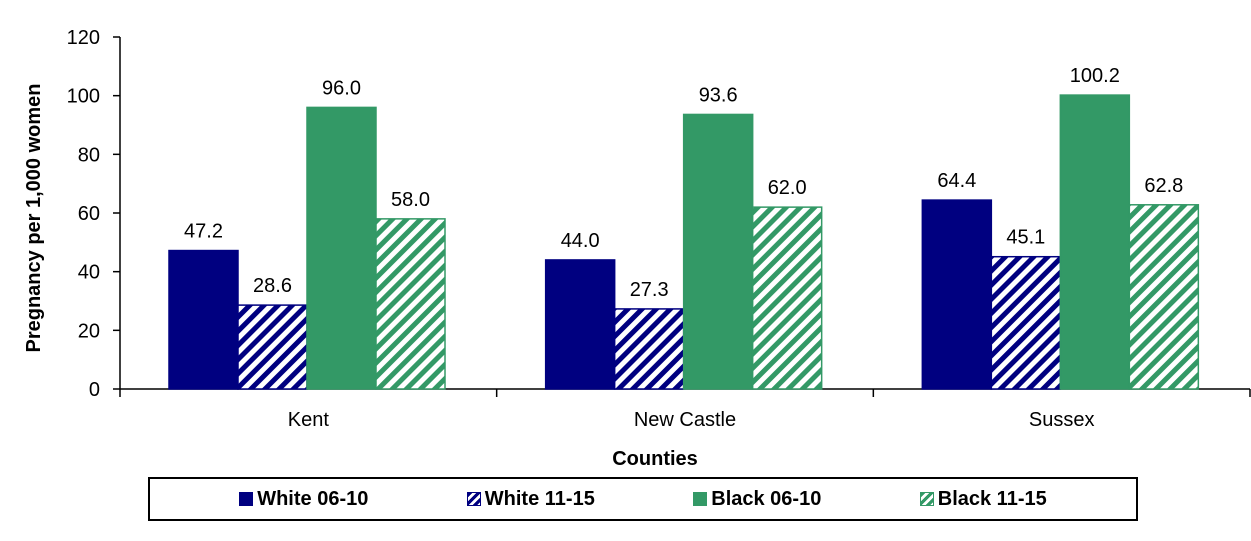  I want to click on y-tick-label: 100, so click(83, 97).